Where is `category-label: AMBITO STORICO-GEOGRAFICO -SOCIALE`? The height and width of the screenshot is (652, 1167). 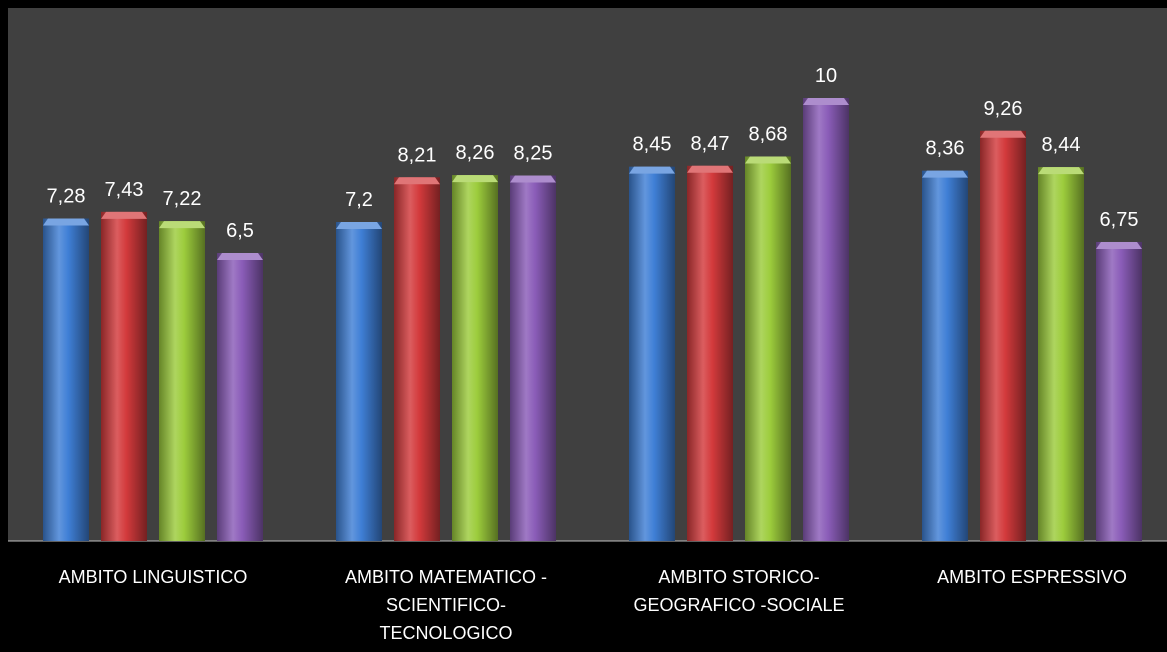 category-label: AMBITO STORICO-GEOGRAFICO -SOCIALE is located at coordinates (738, 591).